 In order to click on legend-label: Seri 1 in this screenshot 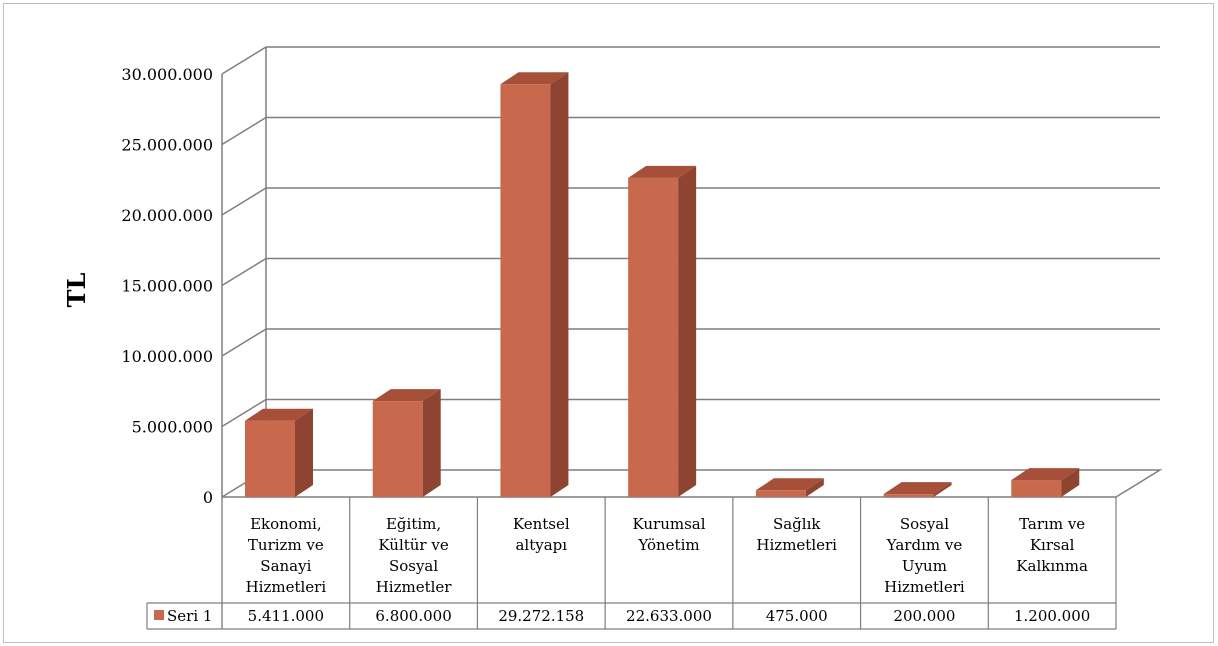, I will do `click(189, 616)`.